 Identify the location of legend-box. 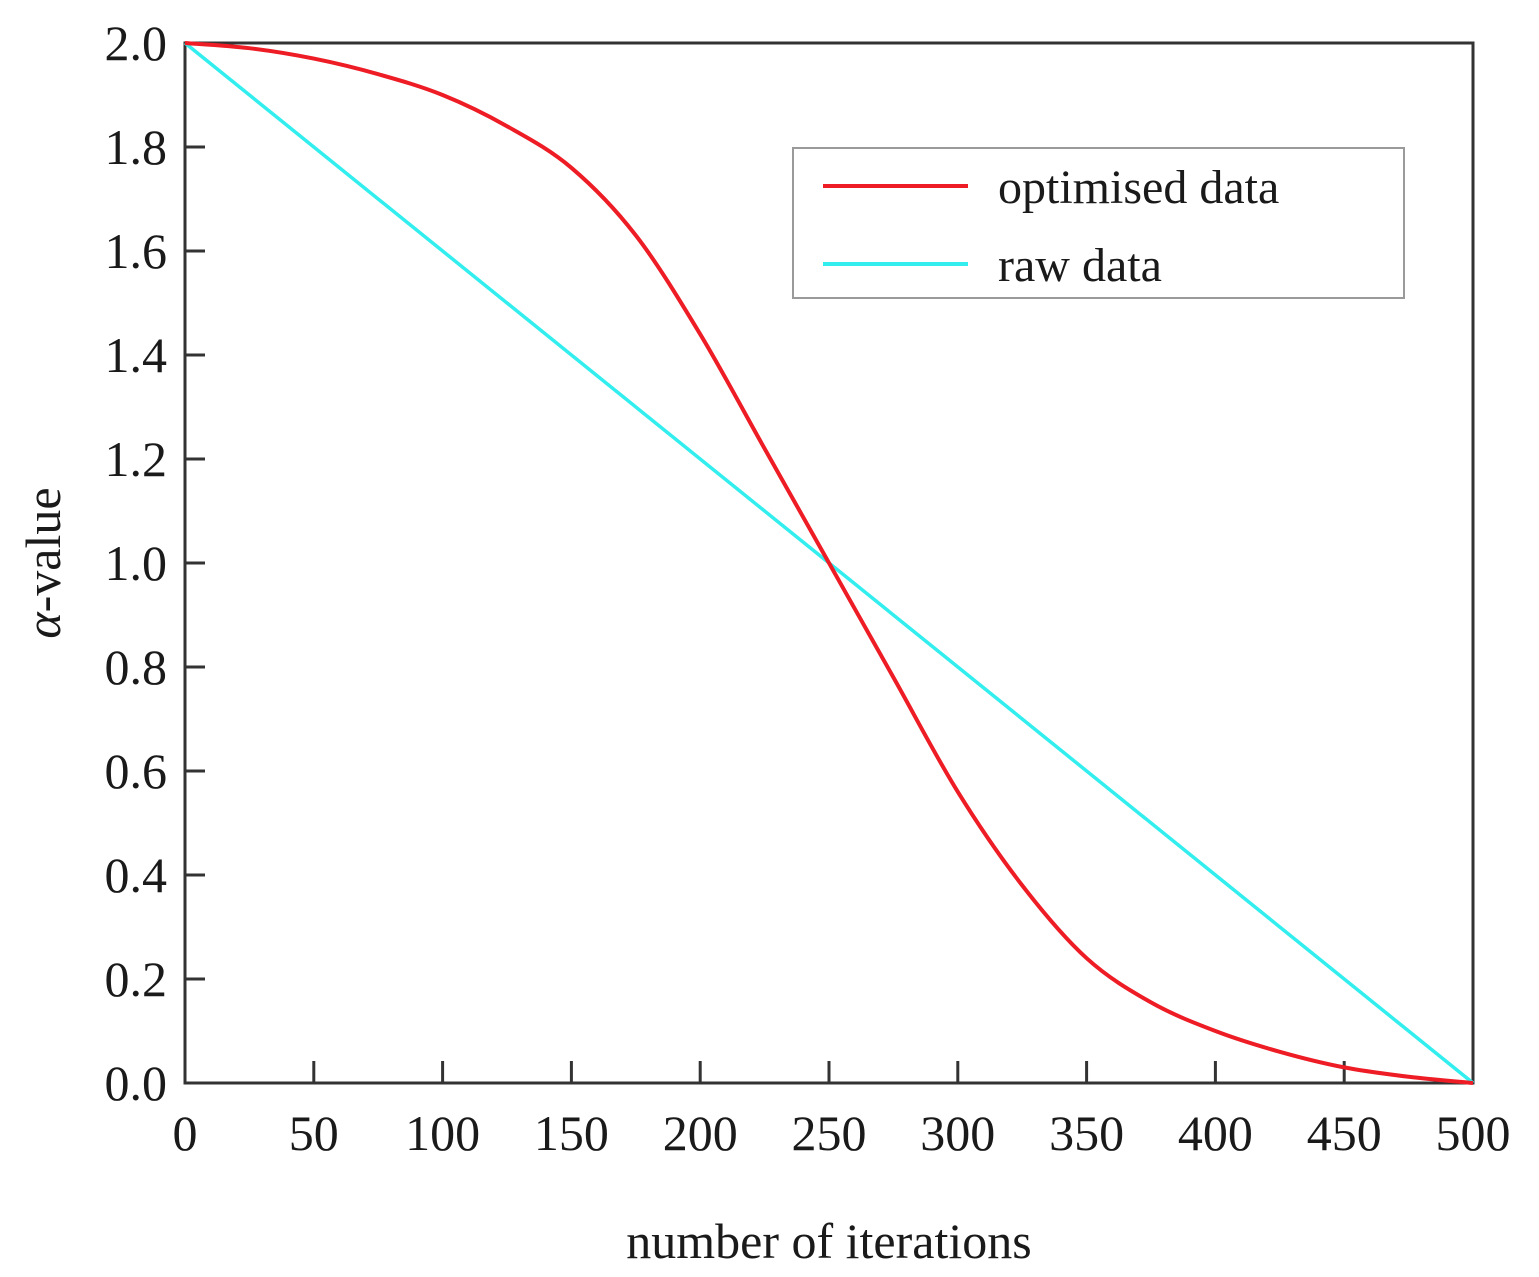
(1098, 223).